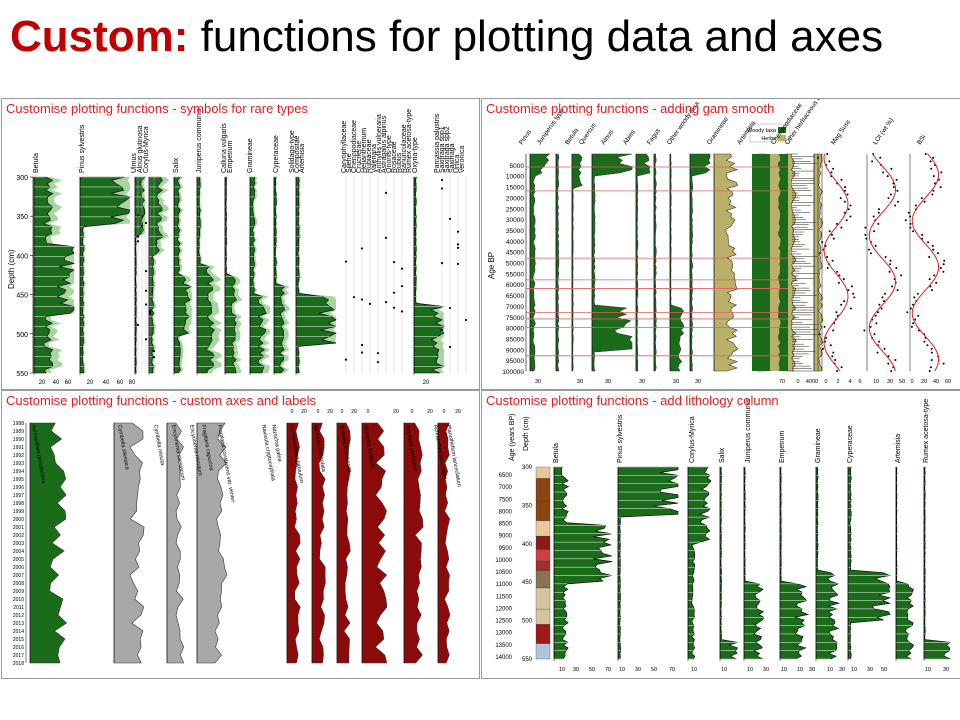 The width and height of the screenshot is (960, 720). Describe the element at coordinates (884, 670) in the screenshot. I see `x-tick-label: 50` at that location.